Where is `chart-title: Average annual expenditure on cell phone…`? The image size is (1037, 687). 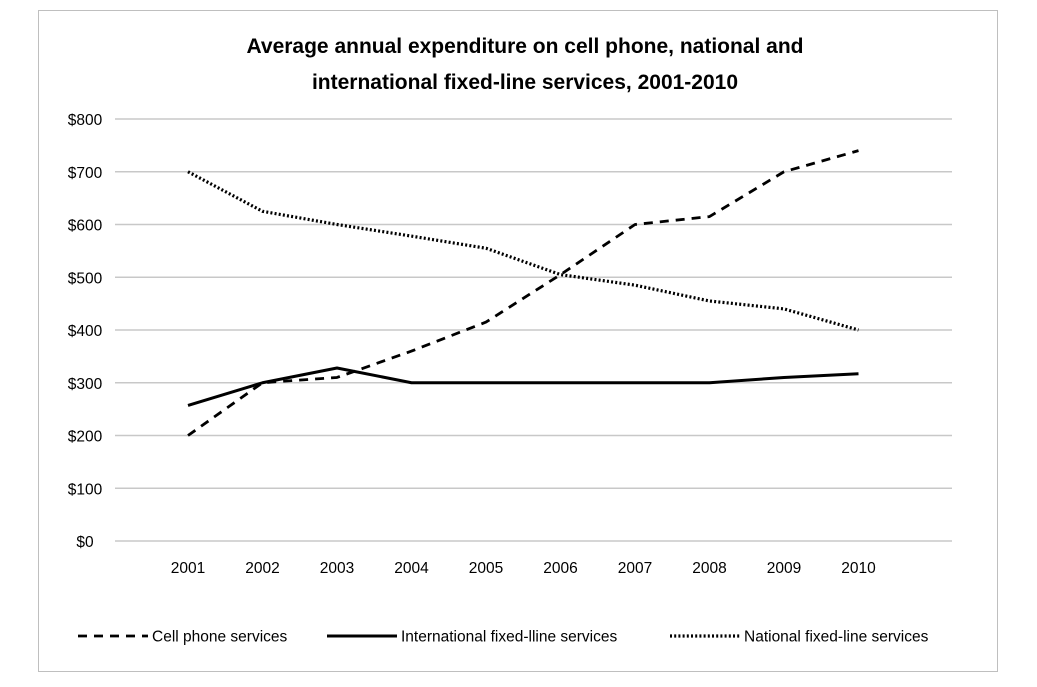
chart-title: Average annual expenditure on cell phone… is located at coordinates (525, 64).